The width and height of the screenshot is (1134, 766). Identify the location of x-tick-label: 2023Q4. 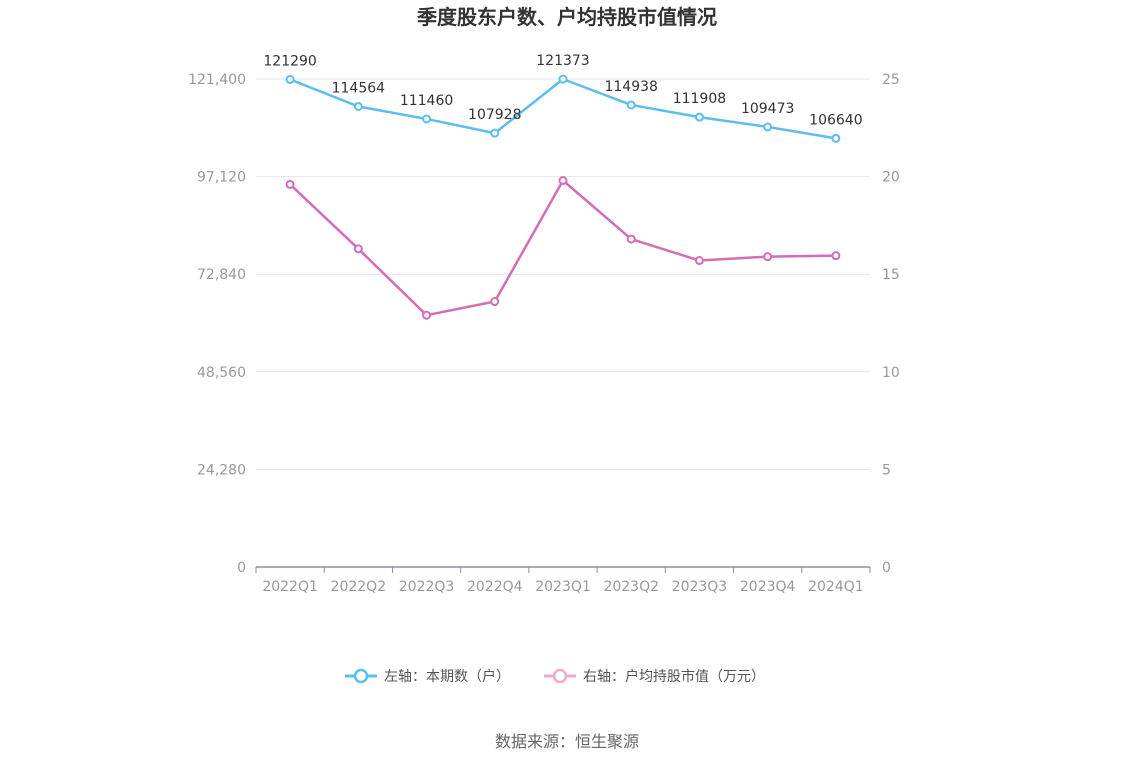
(768, 587).